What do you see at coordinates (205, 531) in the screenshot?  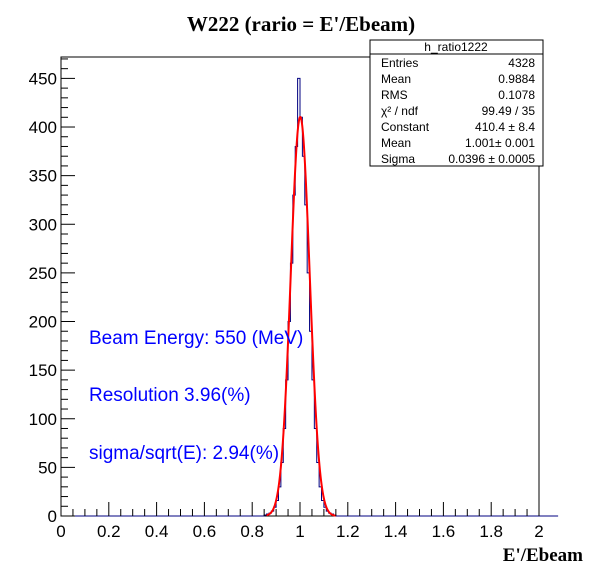 I see `x-tick-label: 0.6` at bounding box center [205, 531].